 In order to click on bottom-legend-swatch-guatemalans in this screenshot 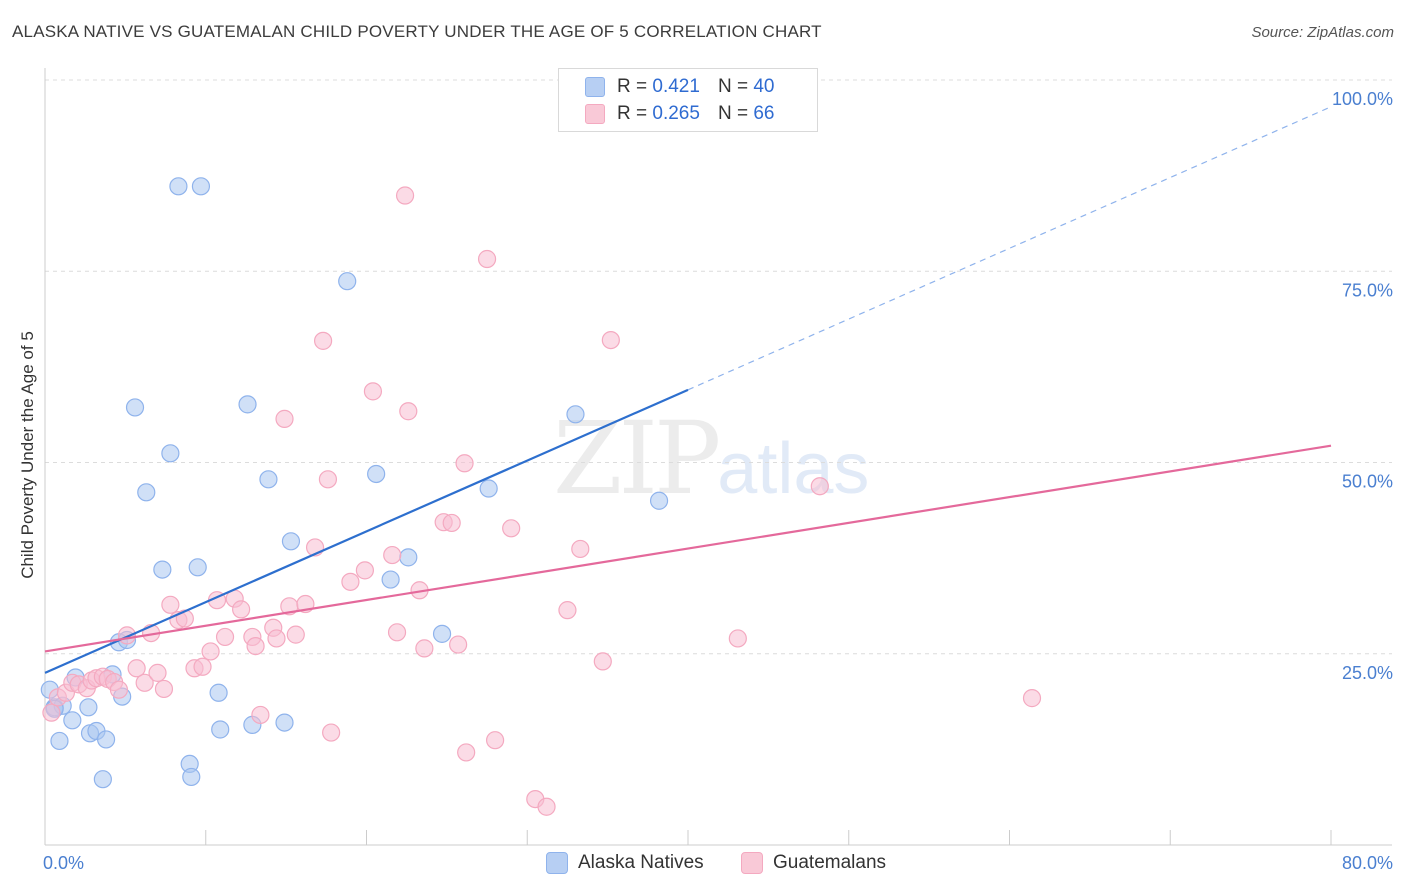, I will do `click(752, 863)`.